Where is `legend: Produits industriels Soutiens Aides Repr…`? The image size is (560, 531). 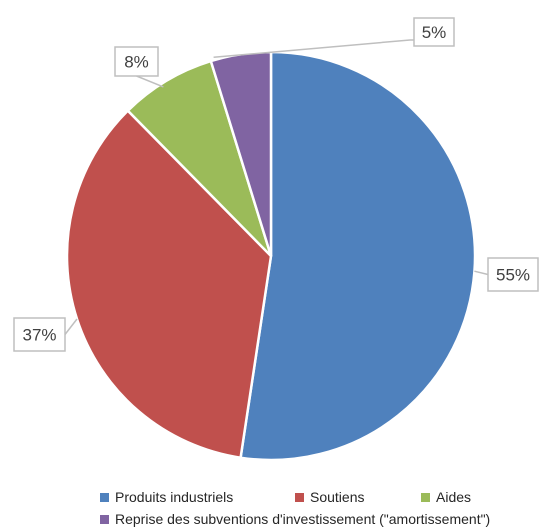 legend: Produits industriels Soutiens Aides Repr… is located at coordinates (330, 508).